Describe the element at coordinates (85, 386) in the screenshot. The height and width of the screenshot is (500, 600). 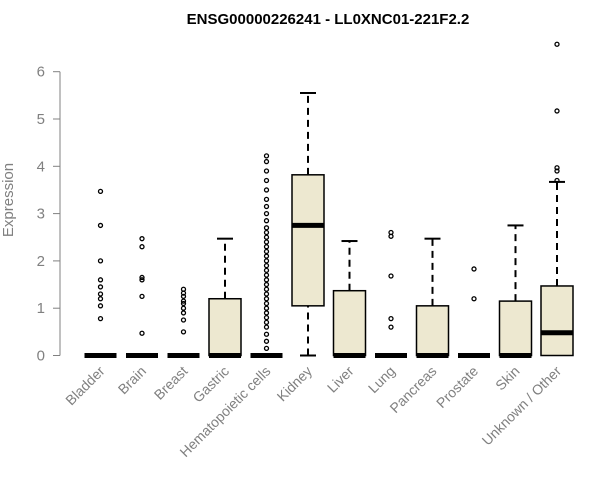
I see `x-tick-label: Bladder` at that location.